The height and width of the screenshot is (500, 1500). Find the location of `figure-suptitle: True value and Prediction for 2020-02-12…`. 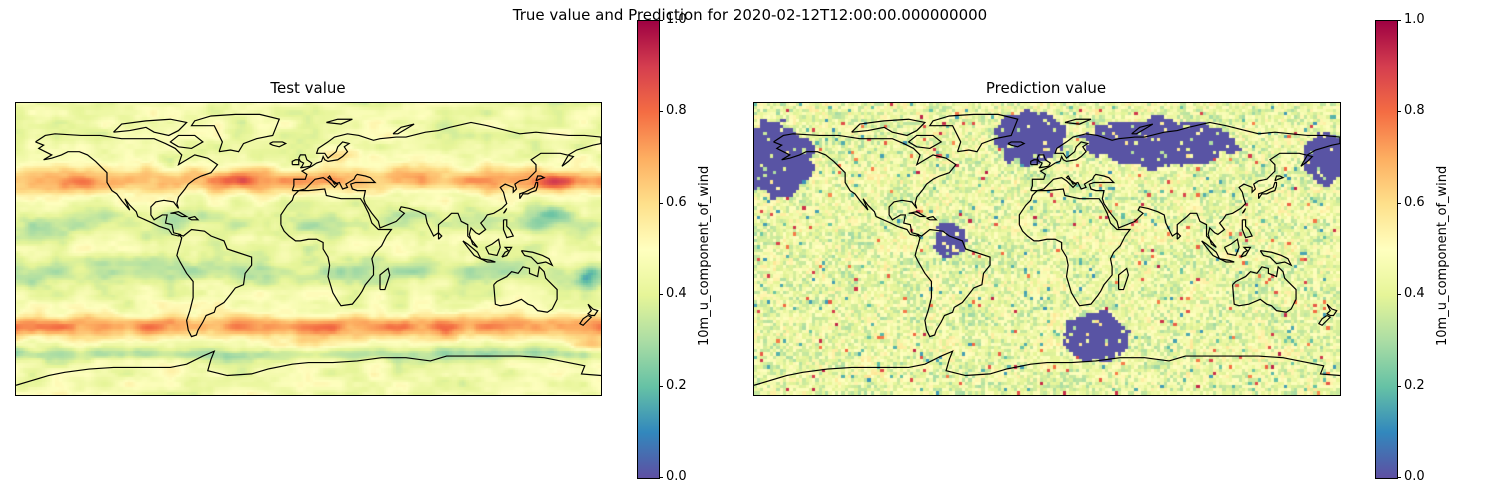

figure-suptitle: True value and Prediction for 2020-02-12… is located at coordinates (750, 15).